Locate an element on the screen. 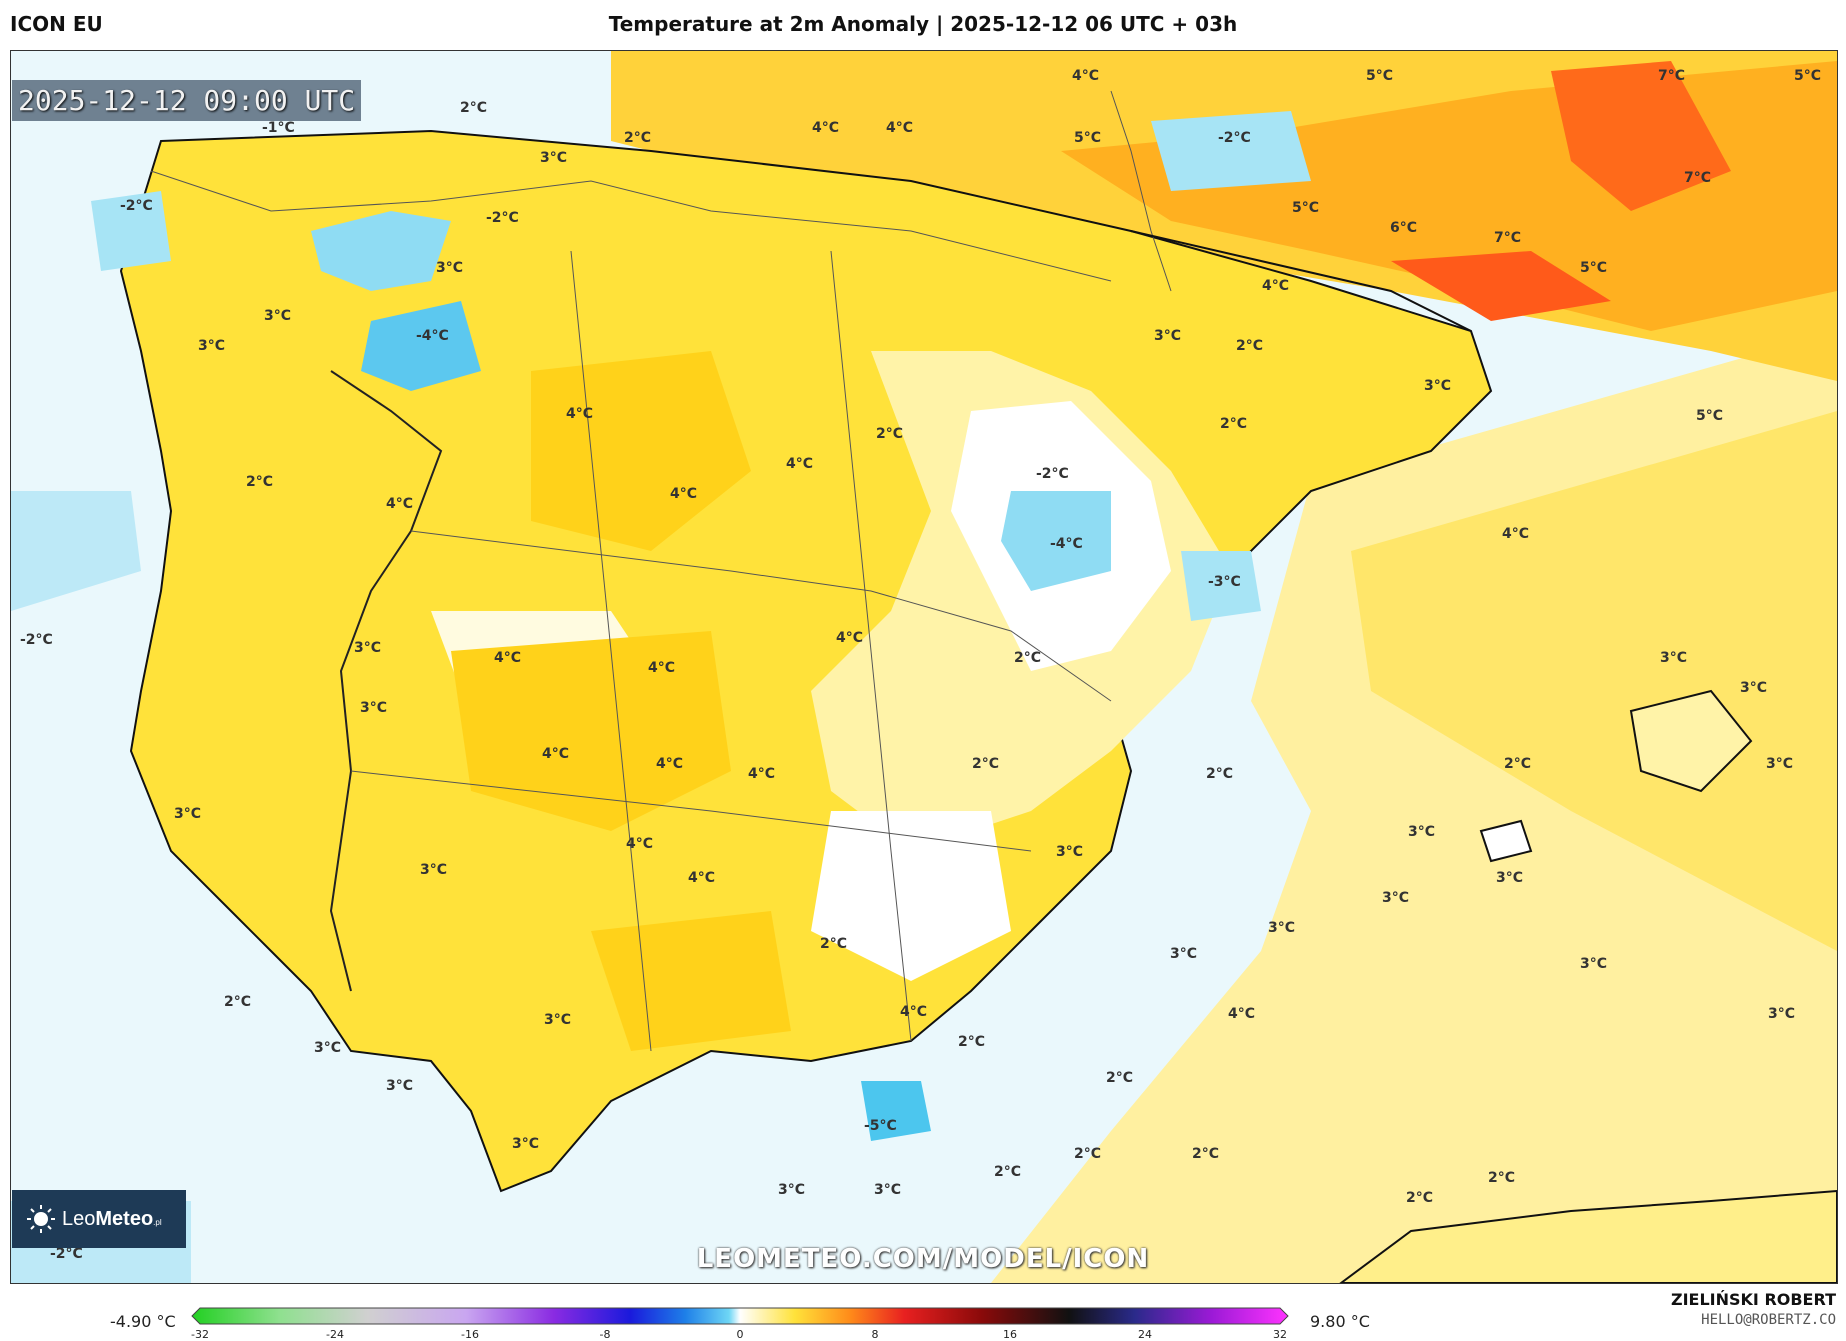 Image resolution: width=1846 pixels, height=1341 pixels. brand-name: LeoMeteo.pl is located at coordinates (112, 1218).